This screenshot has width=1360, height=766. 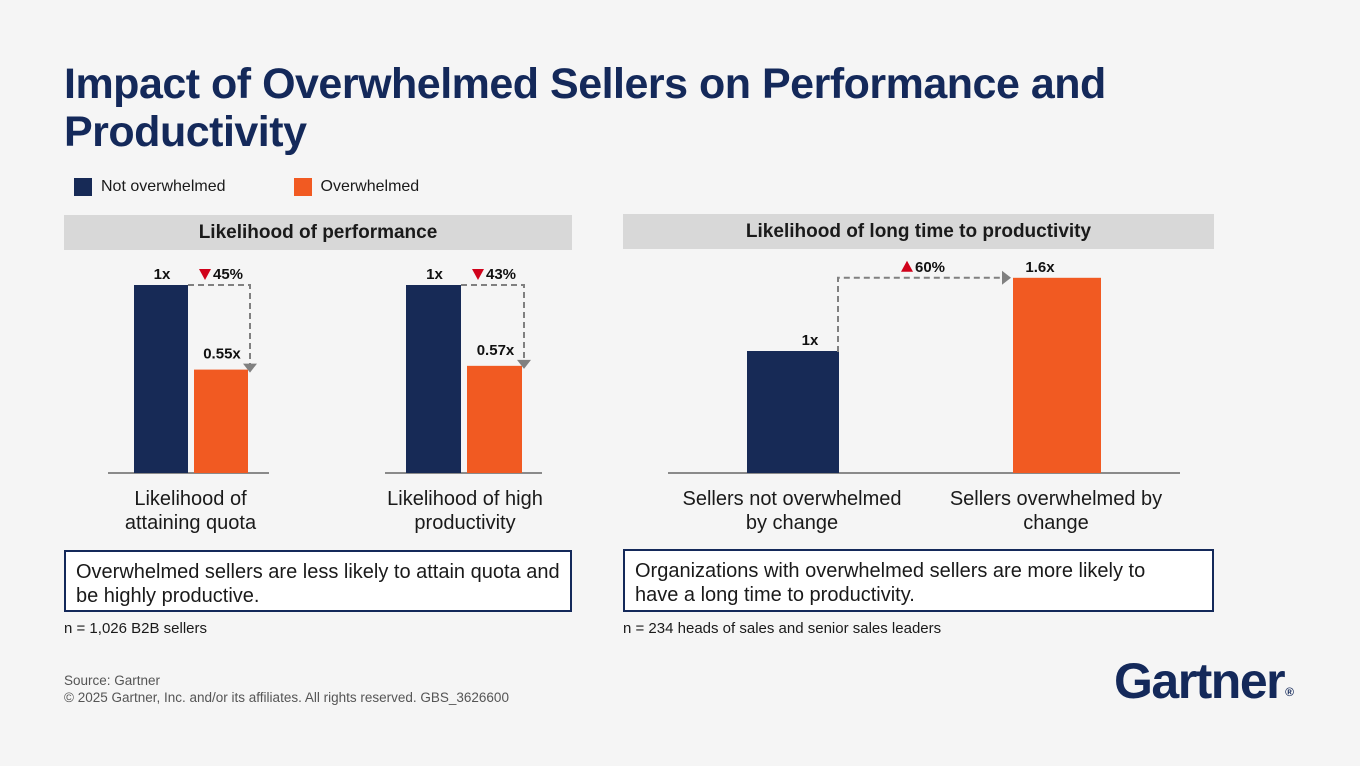 I want to click on left-panel-header: Likelihood of performance, so click(x=318, y=232).